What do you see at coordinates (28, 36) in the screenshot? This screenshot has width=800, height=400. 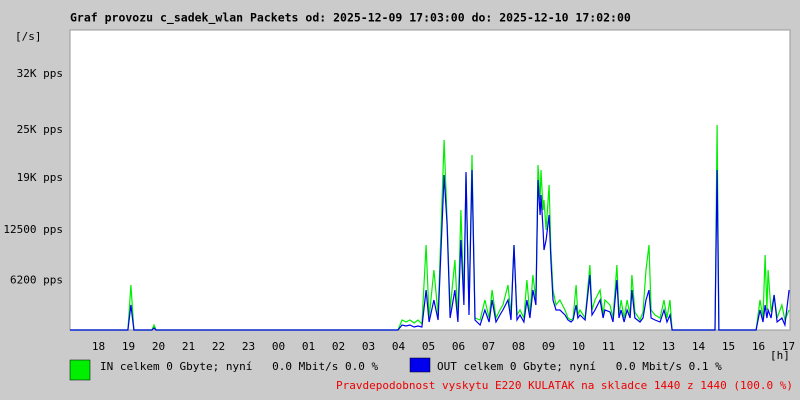 I see `y-unit: [/s]` at bounding box center [28, 36].